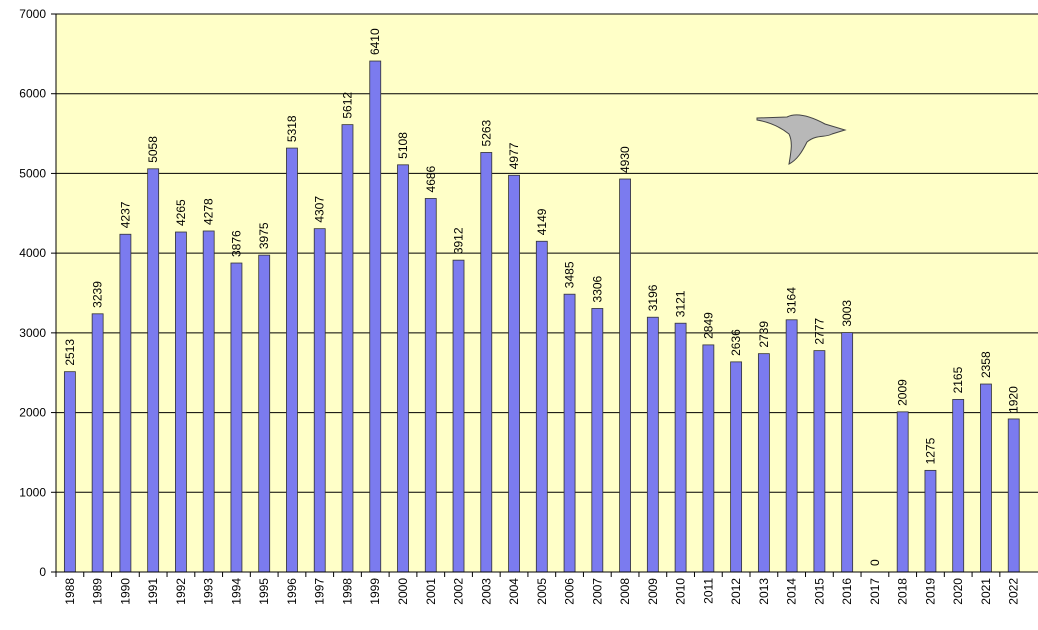 This screenshot has height=630, width=1038. I want to click on x-tick-label: 2007, so click(597, 591).